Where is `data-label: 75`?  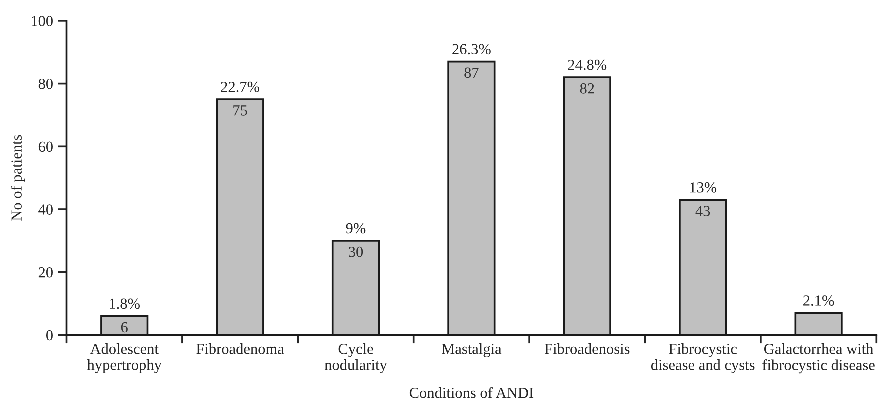
data-label: 75 is located at coordinates (241, 111).